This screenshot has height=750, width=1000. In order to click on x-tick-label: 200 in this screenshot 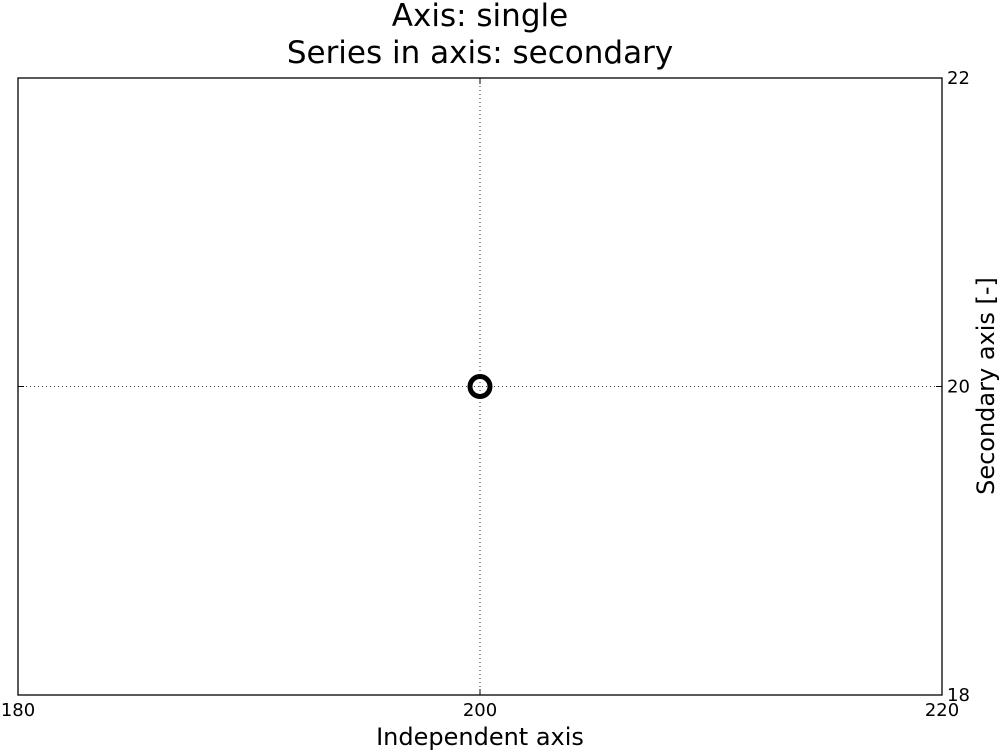, I will do `click(480, 710)`.